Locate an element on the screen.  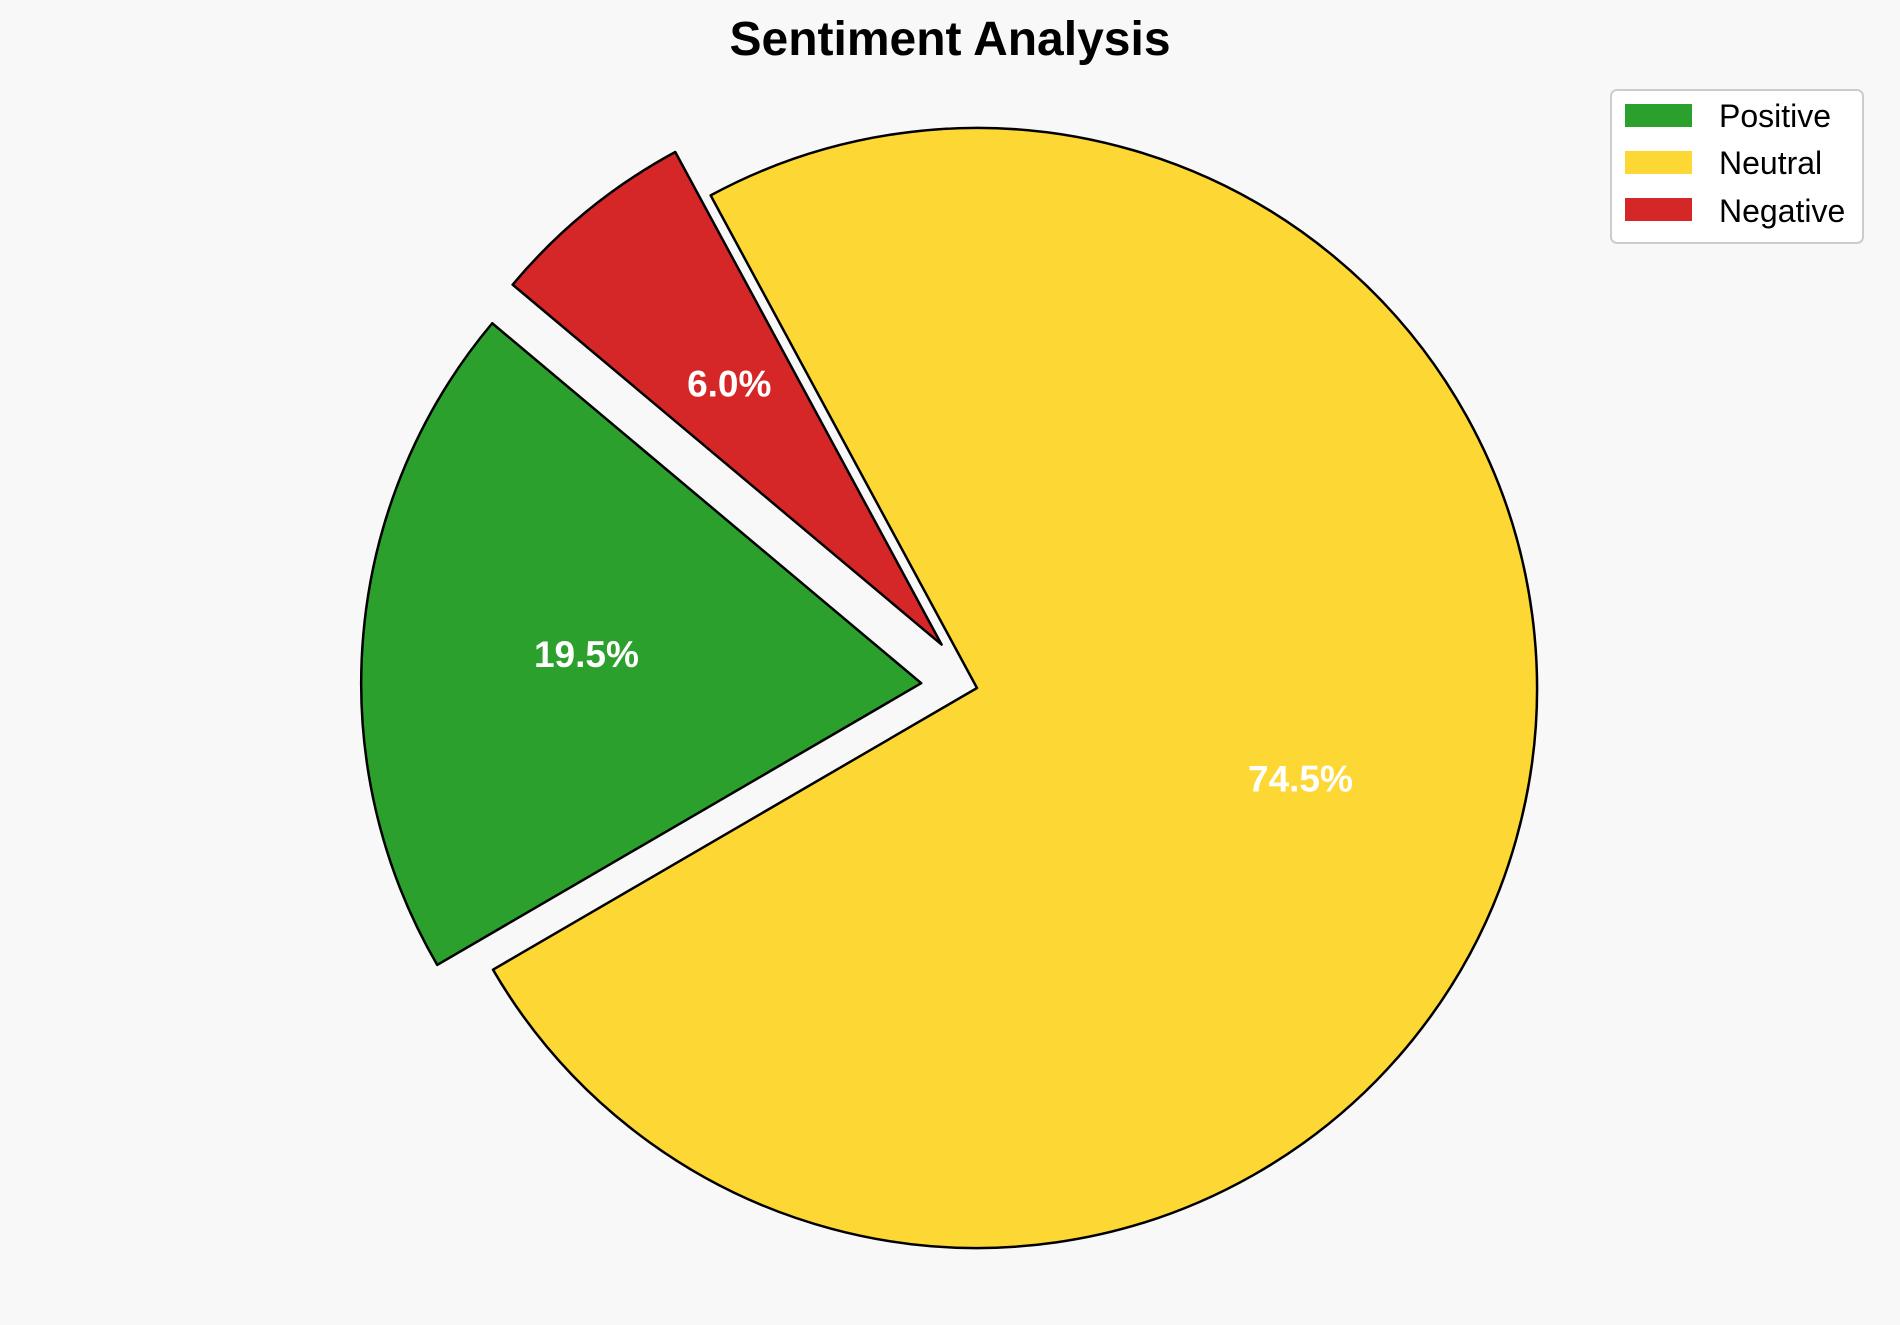
chart-title: Sentiment Analysis is located at coordinates (949, 39).